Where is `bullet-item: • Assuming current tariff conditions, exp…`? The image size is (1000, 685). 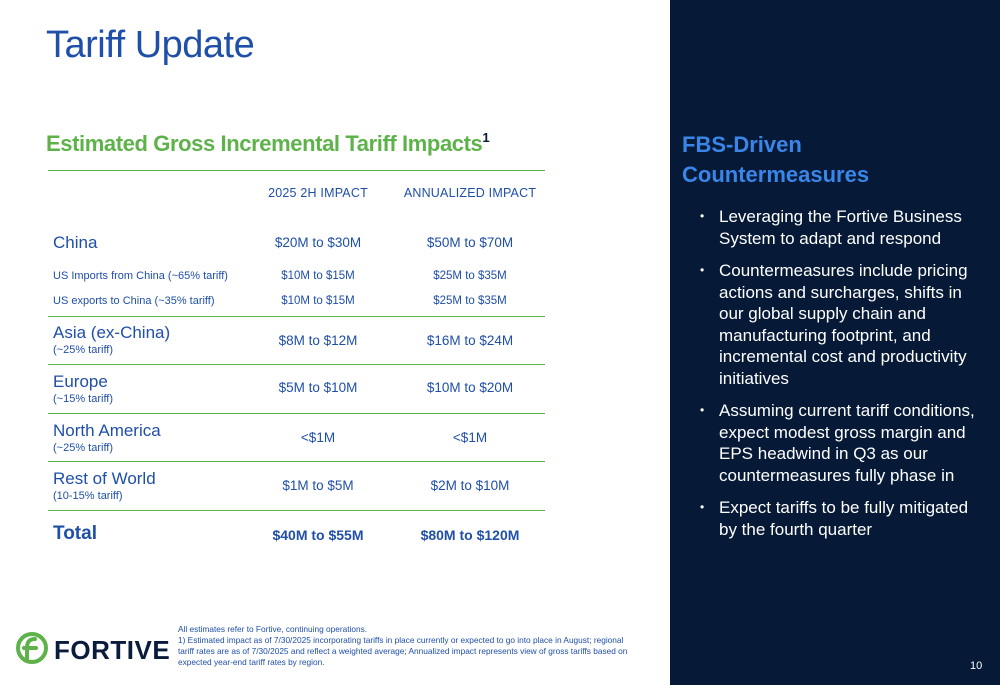
bullet-item: • Assuming current tariff conditions, exp… is located at coordinates (845, 443).